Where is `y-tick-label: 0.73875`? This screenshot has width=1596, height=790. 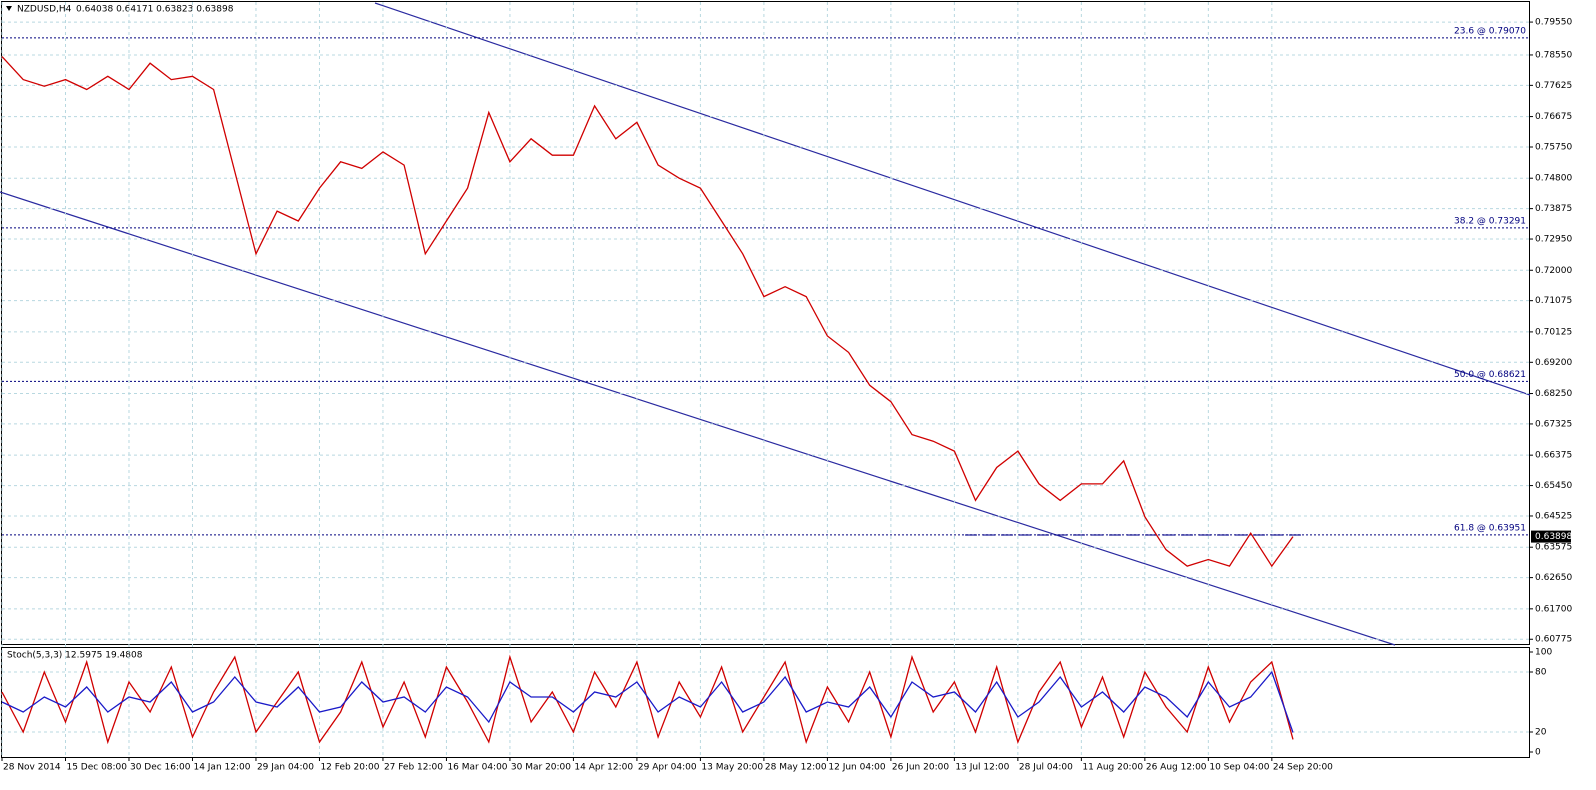
y-tick-label: 0.73875 is located at coordinates (1553, 209).